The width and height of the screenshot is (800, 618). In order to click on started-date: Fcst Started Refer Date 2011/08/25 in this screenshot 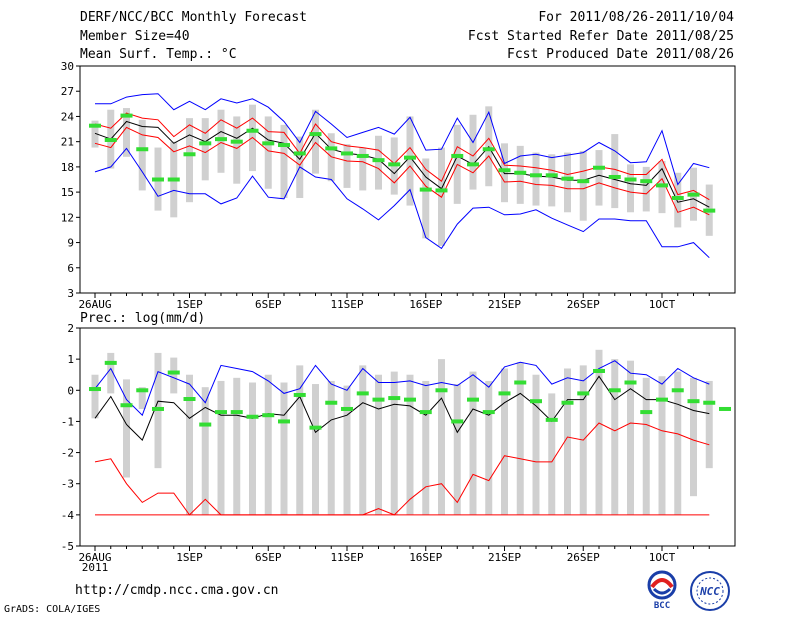, I will do `click(600, 36)`.